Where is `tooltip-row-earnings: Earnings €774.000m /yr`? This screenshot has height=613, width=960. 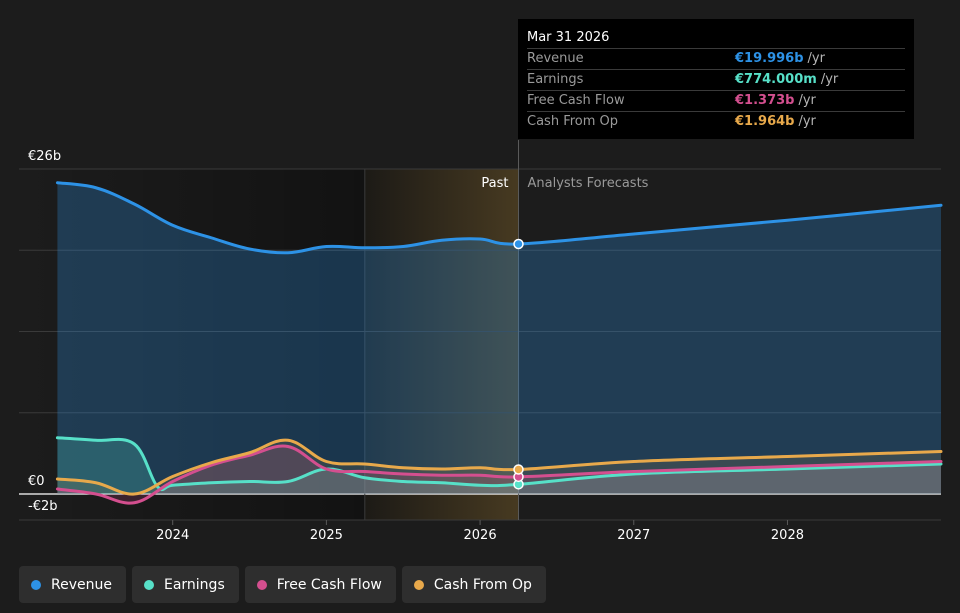 tooltip-row-earnings: Earnings €774.000m /yr is located at coordinates (716, 80).